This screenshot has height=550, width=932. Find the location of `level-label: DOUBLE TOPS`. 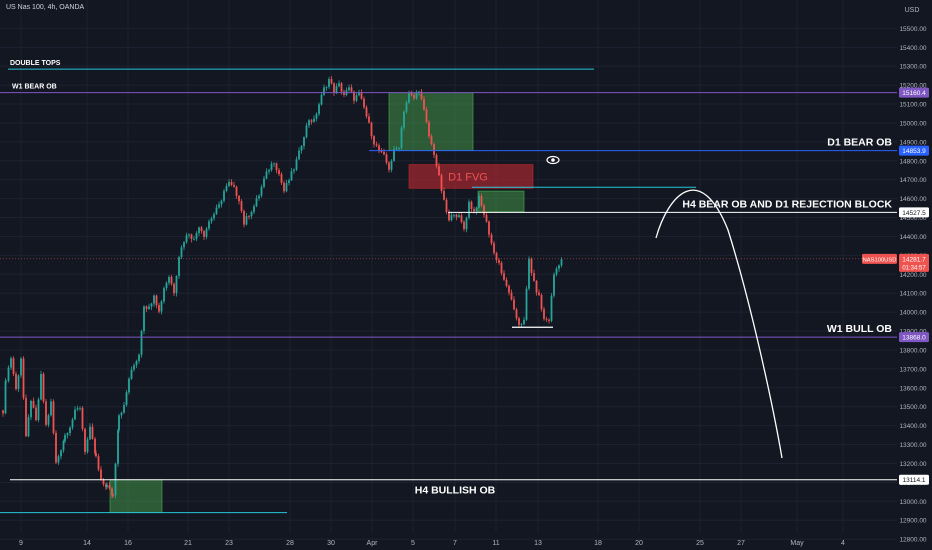

level-label: DOUBLE TOPS is located at coordinates (35, 63).